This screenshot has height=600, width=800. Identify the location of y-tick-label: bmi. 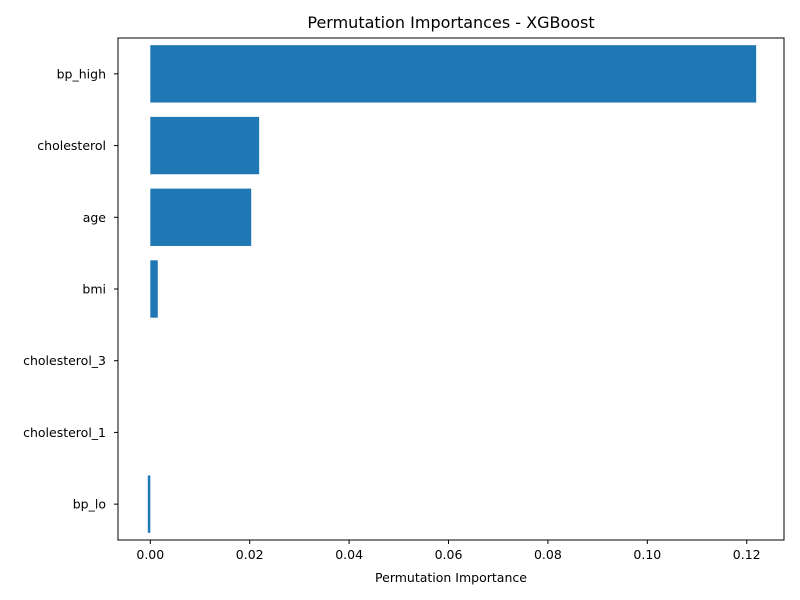
(94, 289).